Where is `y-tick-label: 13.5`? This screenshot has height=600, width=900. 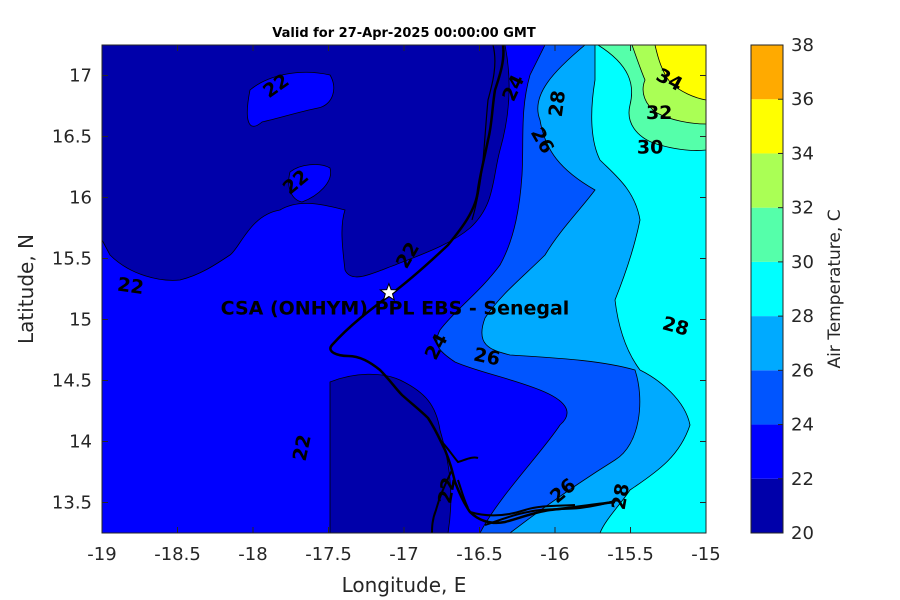
y-tick-label: 13.5 is located at coordinates (72, 503).